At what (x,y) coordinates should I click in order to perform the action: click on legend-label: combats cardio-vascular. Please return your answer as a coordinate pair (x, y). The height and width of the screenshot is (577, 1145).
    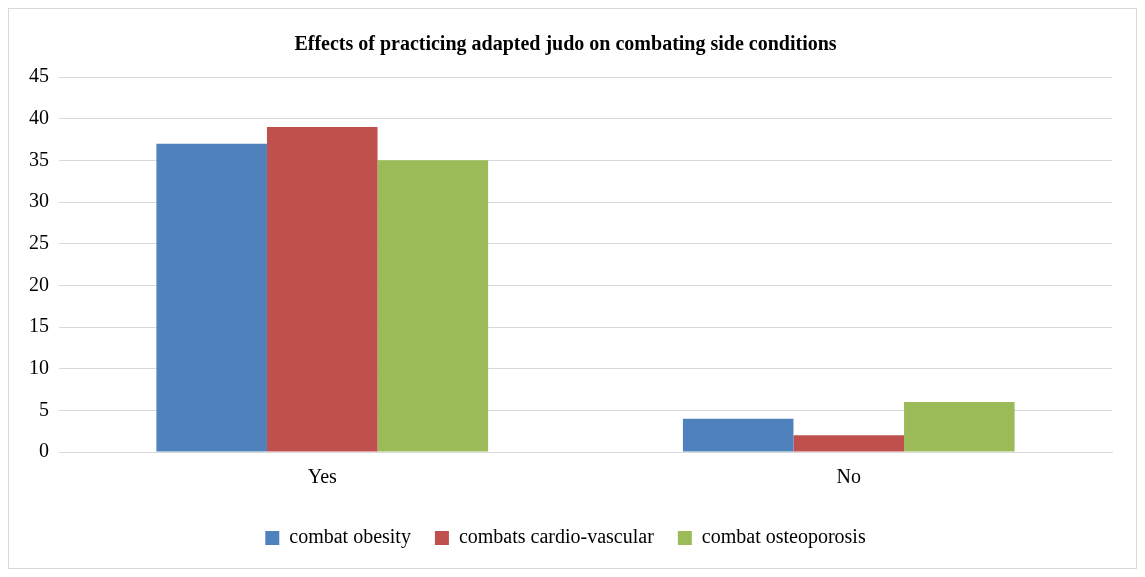
    Looking at the image, I should click on (556, 536).